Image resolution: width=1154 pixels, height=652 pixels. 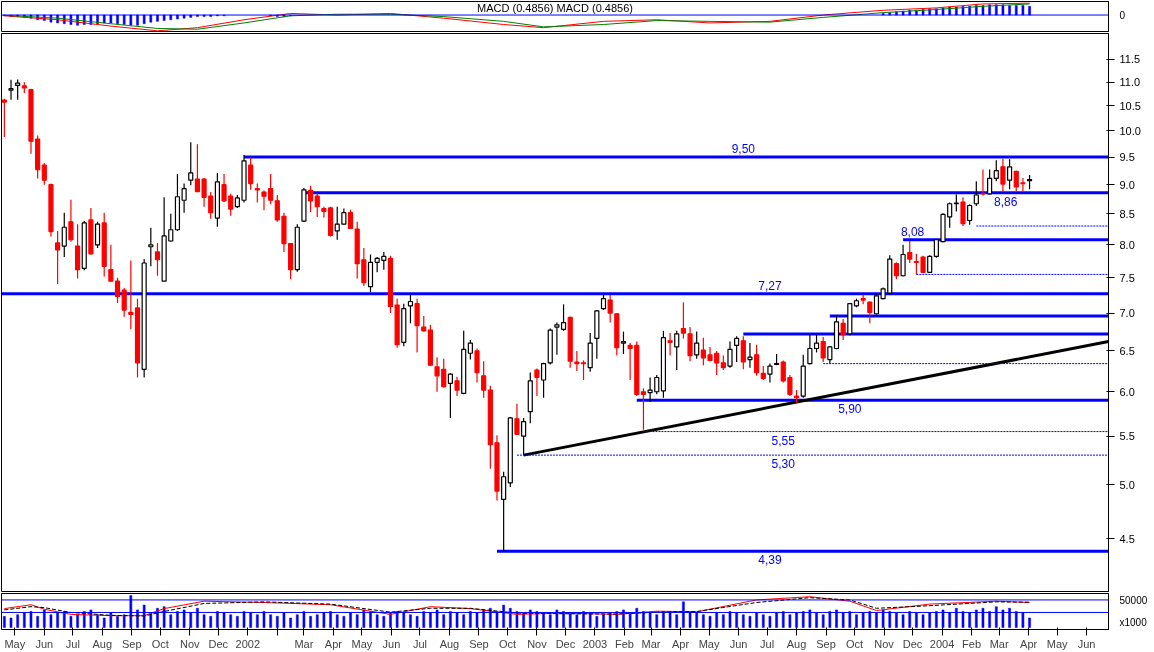 I want to click on y-tick-label: 8.5, so click(x=1127, y=213).